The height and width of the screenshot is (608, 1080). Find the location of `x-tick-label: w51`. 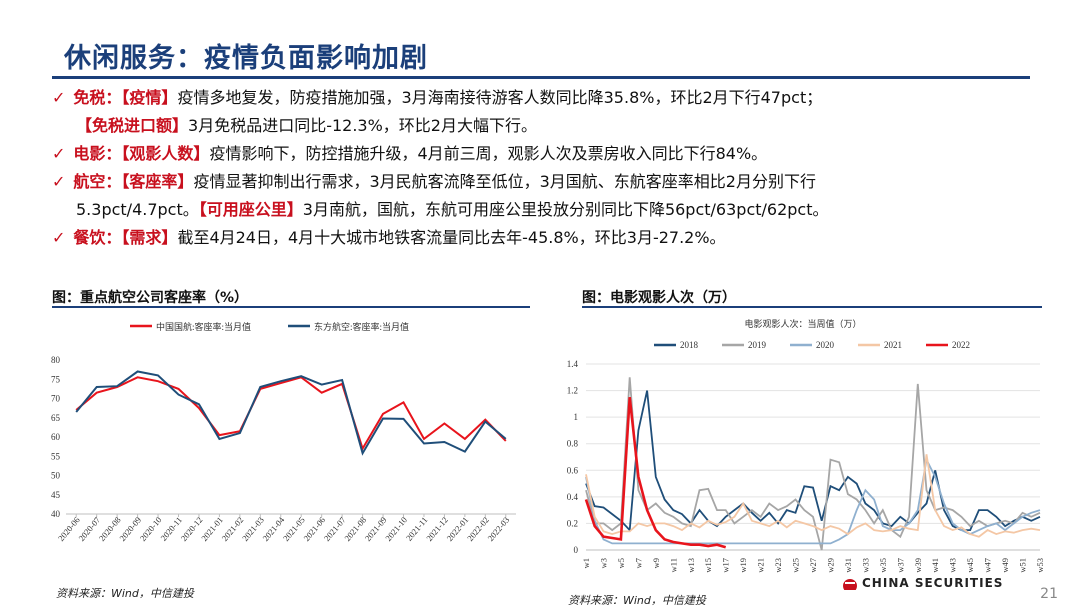

x-tick-label: w51 is located at coordinates (1023, 565).